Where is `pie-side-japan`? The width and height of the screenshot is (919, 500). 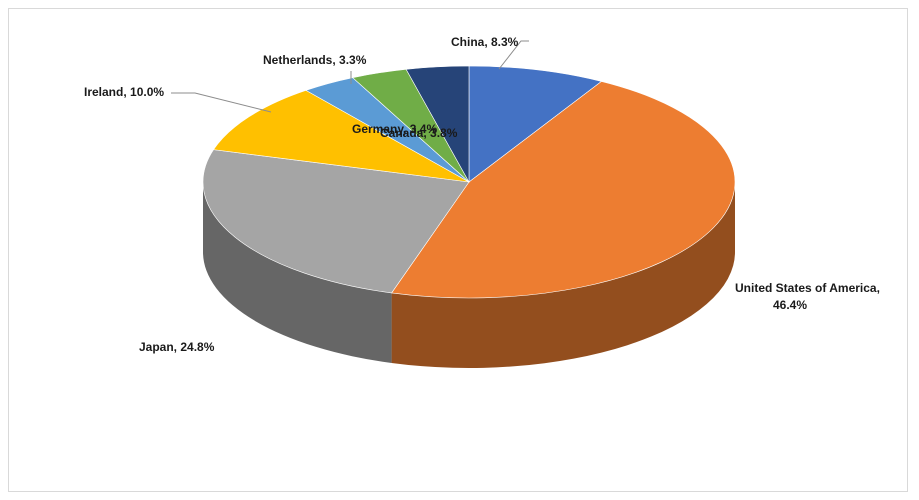 pie-side-japan is located at coordinates (297, 272).